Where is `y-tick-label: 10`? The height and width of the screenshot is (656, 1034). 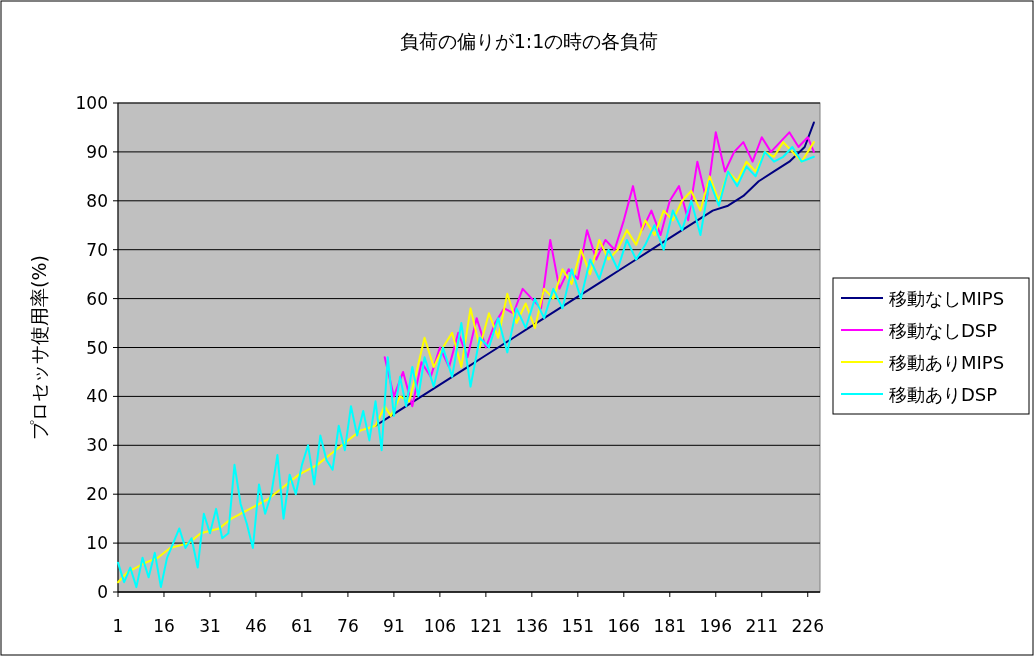
y-tick-label: 10 is located at coordinates (97, 543).